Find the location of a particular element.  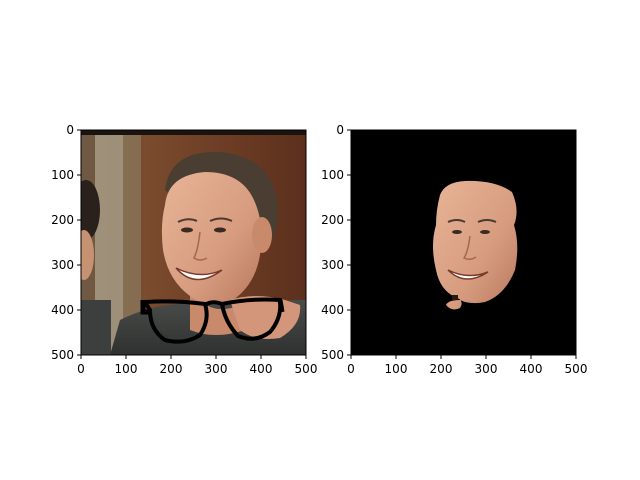

left-y-tick-label: 500 is located at coordinates (62, 355).